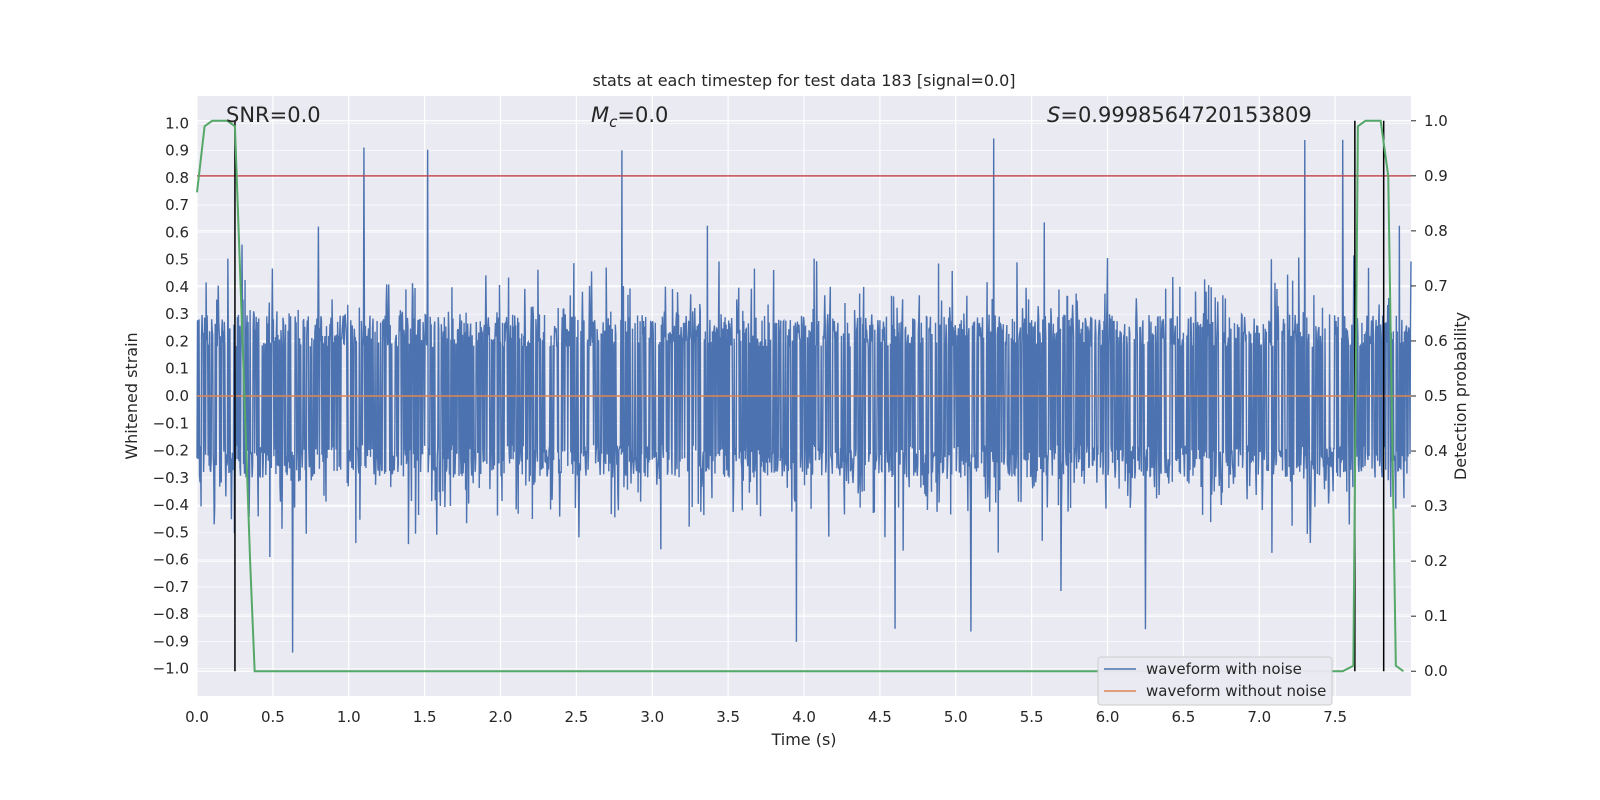 Image resolution: width=1600 pixels, height=800 pixels. I want to click on y-tick-label: 0.4, so click(177, 287).